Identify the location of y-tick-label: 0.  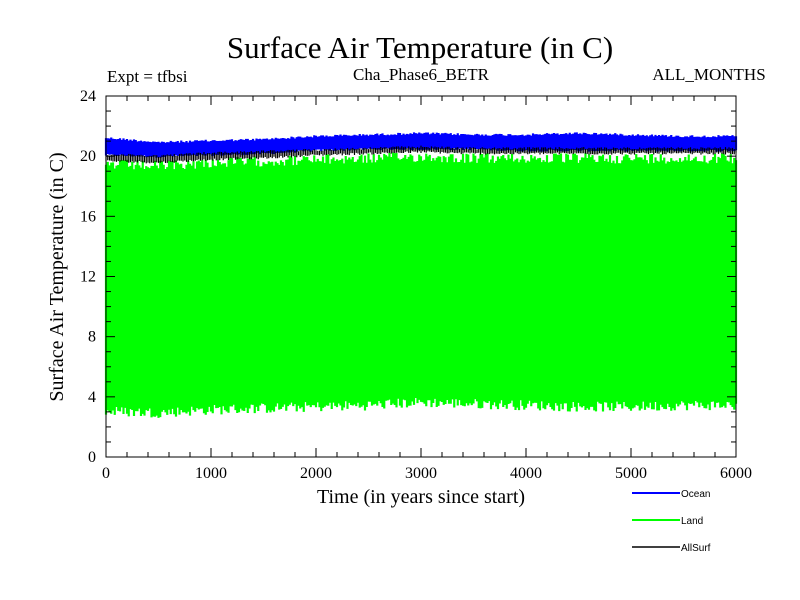
(92, 457).